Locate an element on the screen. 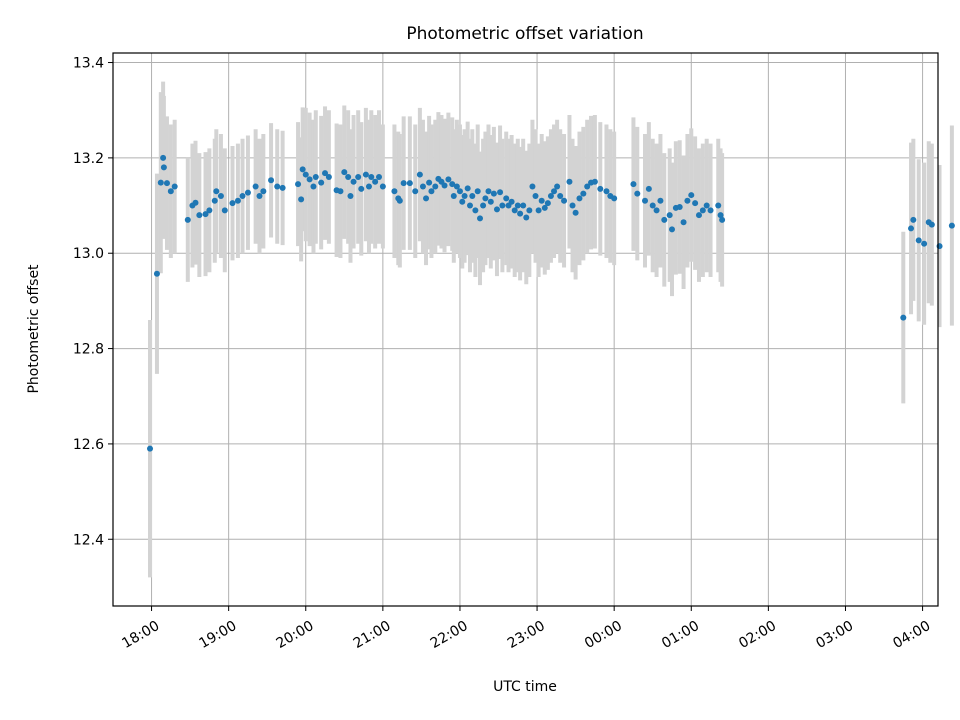  y-tick-label: 12.6 is located at coordinates (88, 445).